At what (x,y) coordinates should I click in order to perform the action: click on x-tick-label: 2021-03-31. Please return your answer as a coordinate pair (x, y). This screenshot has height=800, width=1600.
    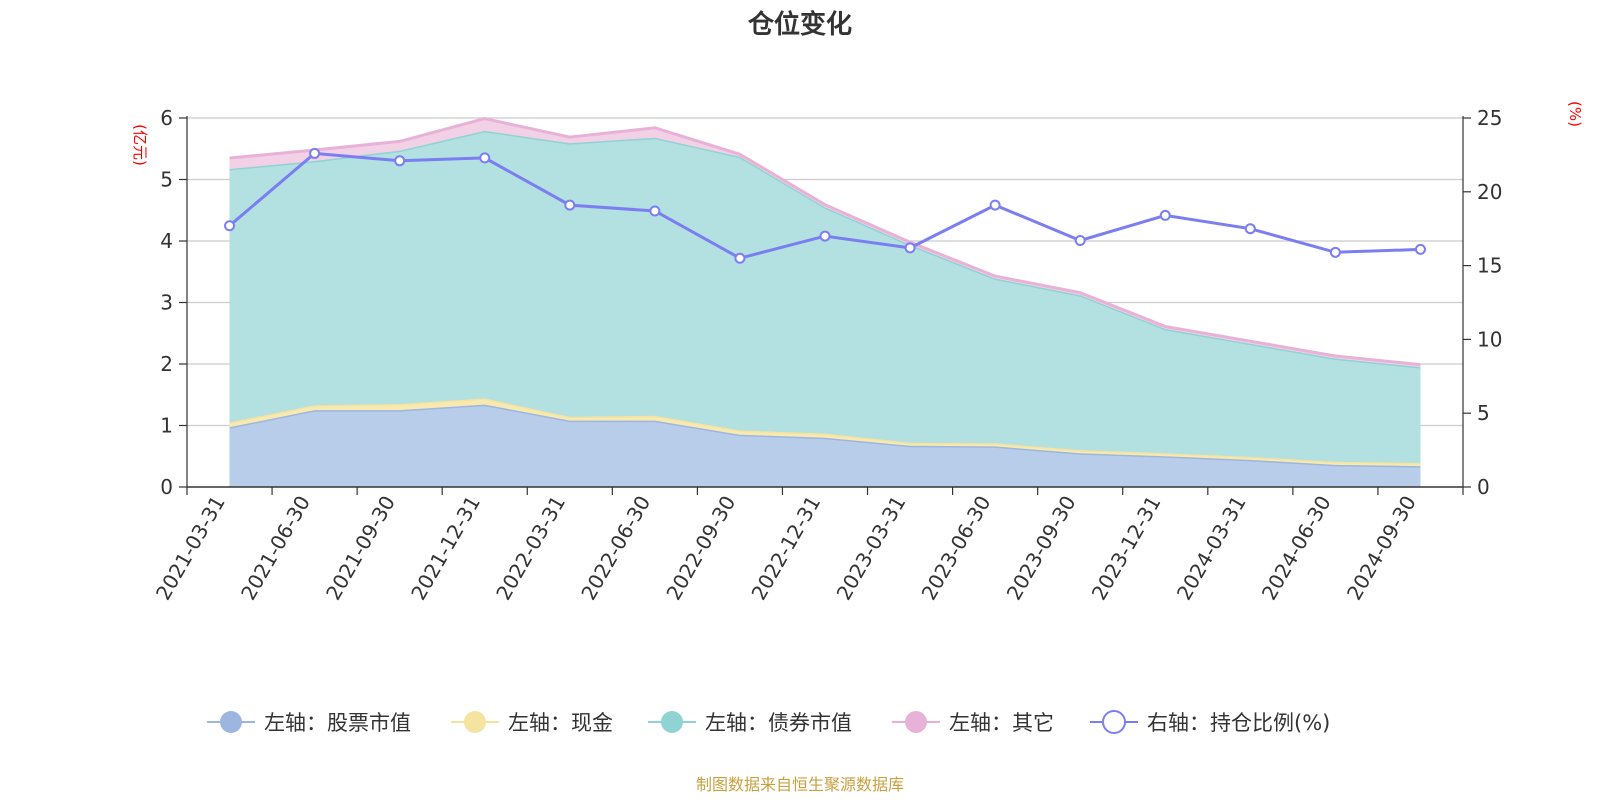
    Looking at the image, I should click on (190, 548).